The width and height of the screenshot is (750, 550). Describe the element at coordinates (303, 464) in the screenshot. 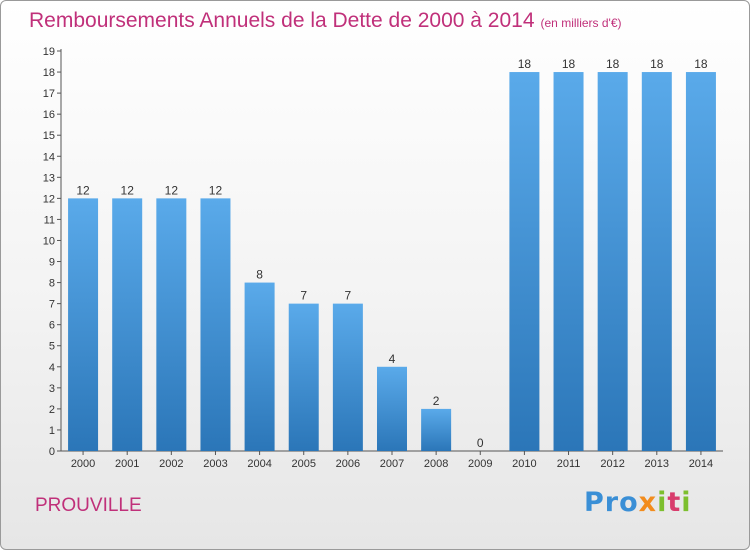

I see `x-tick-label: 2005` at that location.